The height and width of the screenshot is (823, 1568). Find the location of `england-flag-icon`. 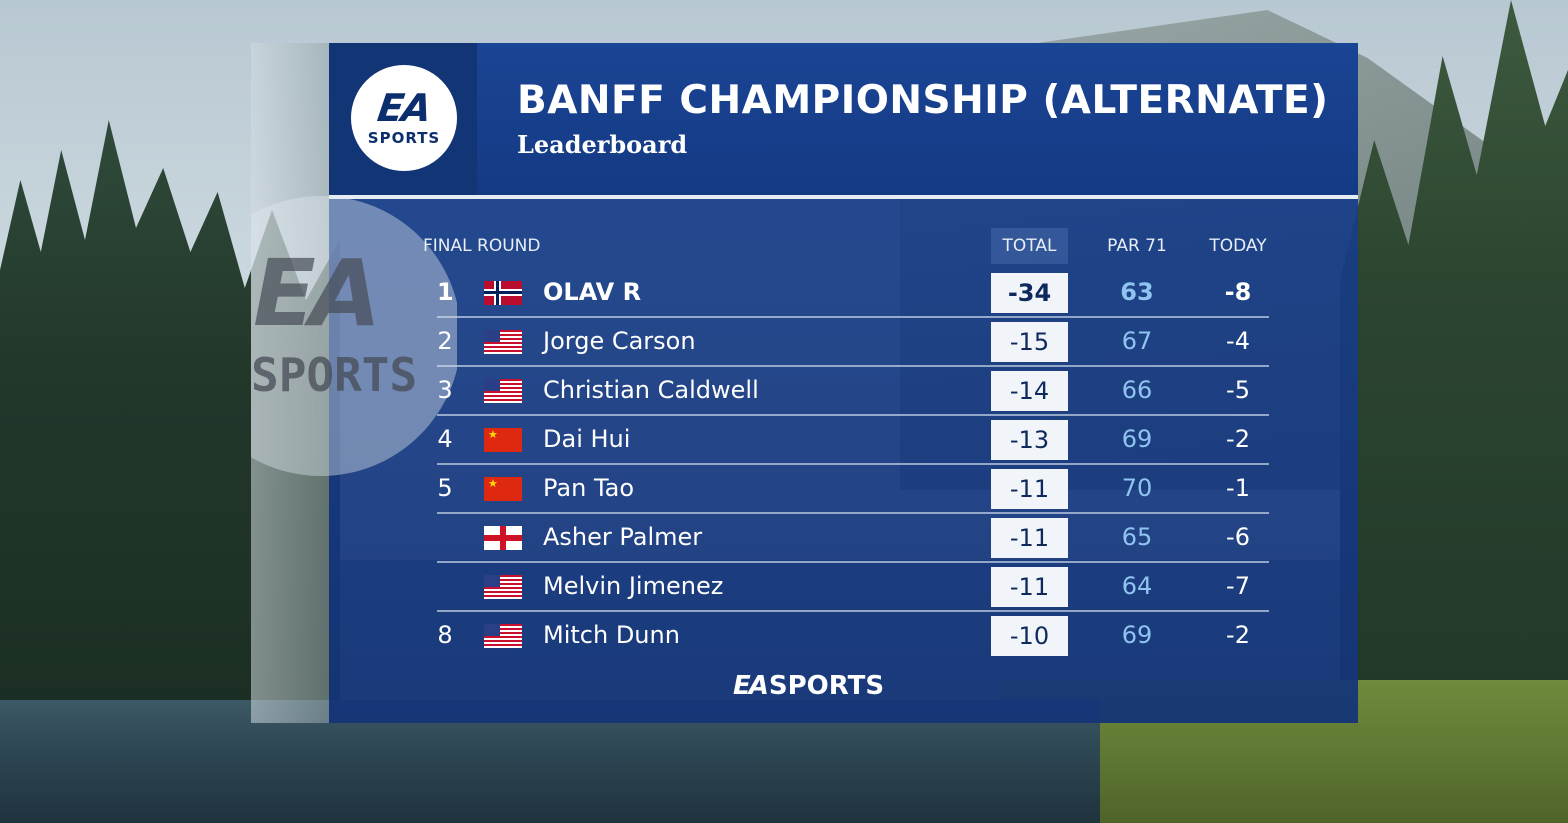

england-flag-icon is located at coordinates (503, 538).